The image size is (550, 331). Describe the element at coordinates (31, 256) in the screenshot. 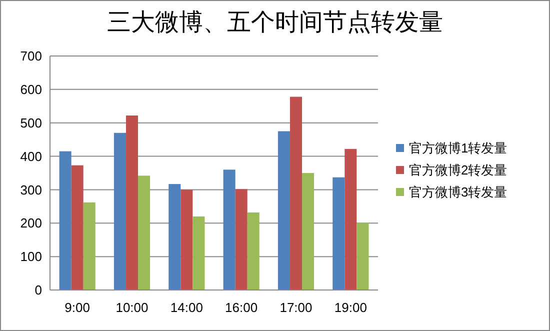

I see `y-tick-label: 100` at that location.